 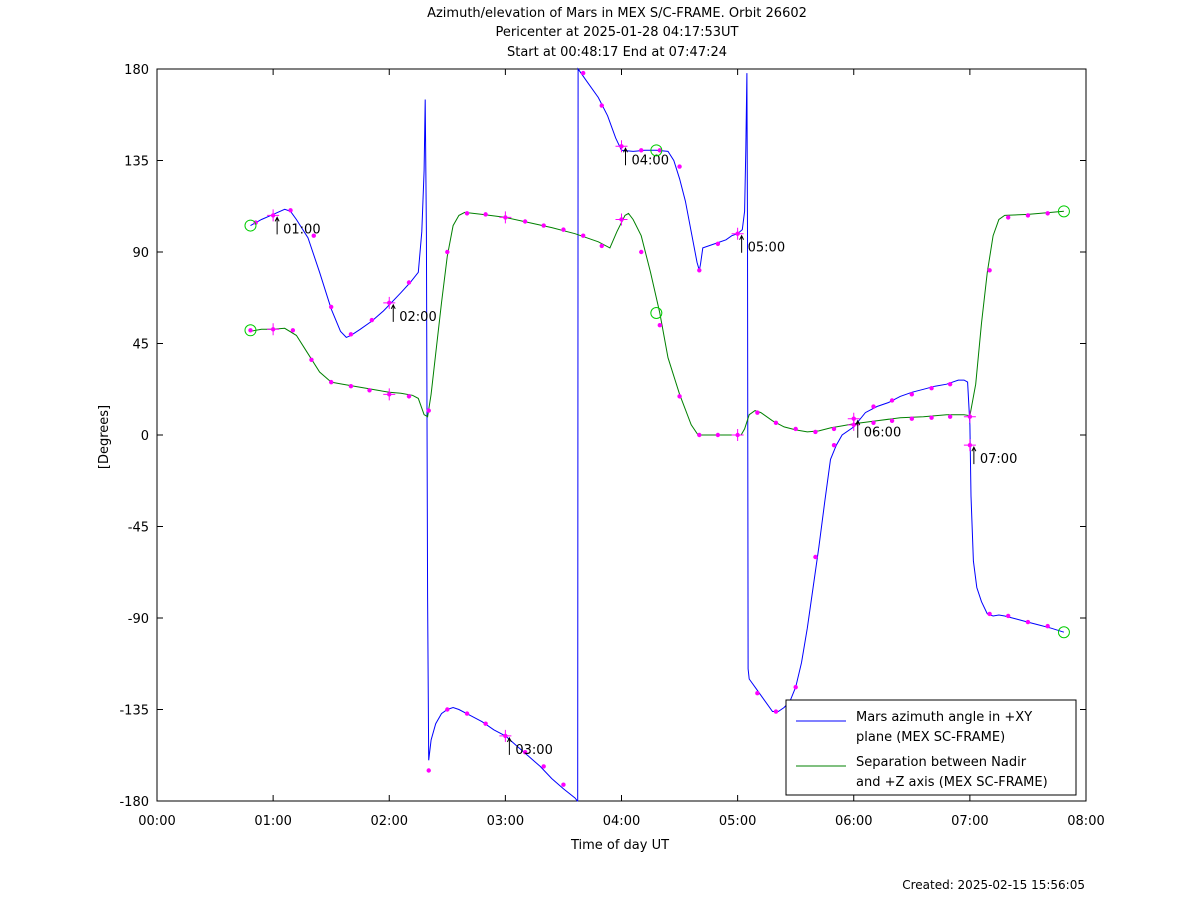 What do you see at coordinates (533, 750) in the screenshot?
I see `hour-label: 03:00` at bounding box center [533, 750].